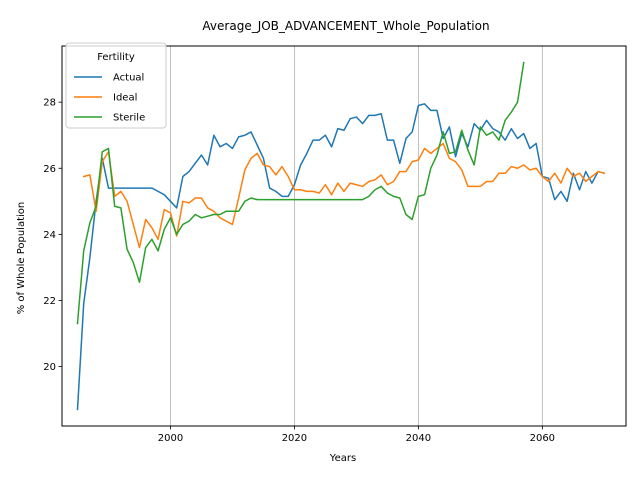  What do you see at coordinates (49, 301) in the screenshot?
I see `y-tick-label: 22` at bounding box center [49, 301].